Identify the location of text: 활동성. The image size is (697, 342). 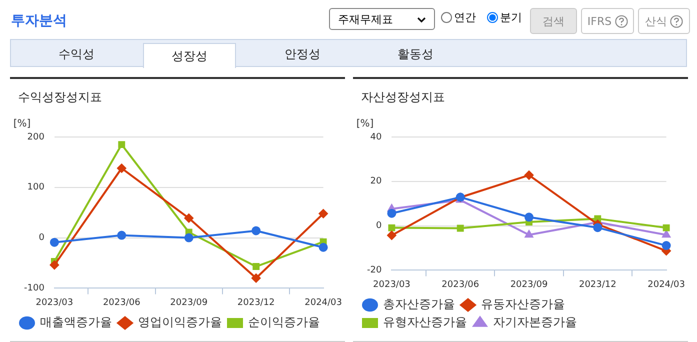
(415, 54).